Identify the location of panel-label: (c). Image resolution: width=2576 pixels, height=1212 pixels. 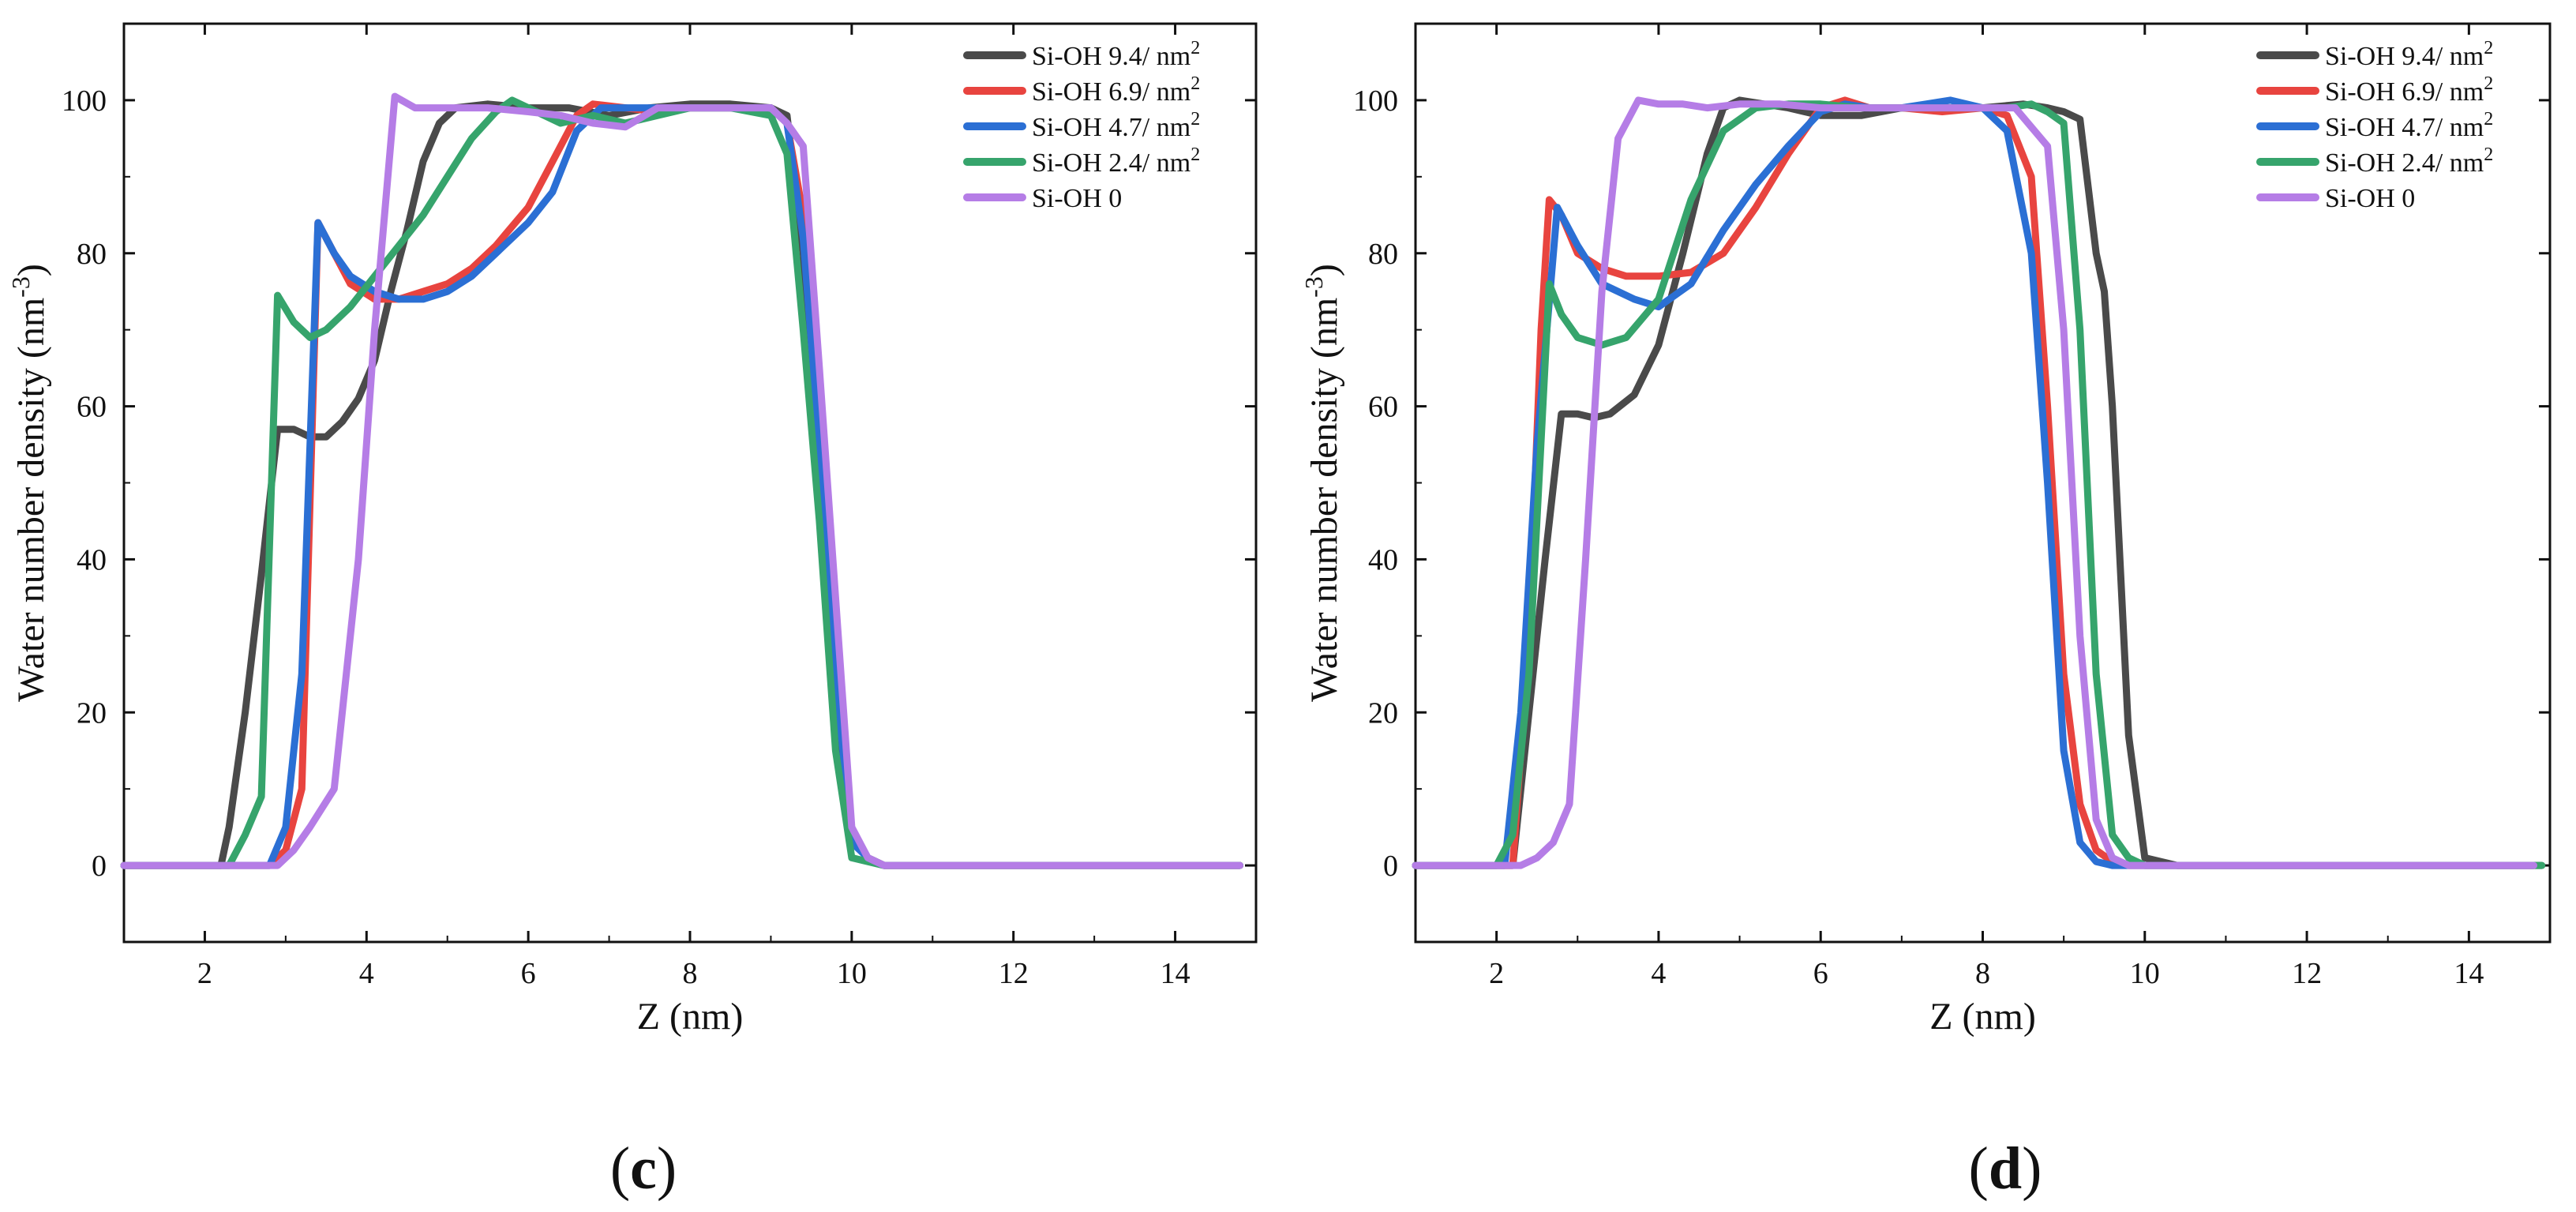
(643, 1168).